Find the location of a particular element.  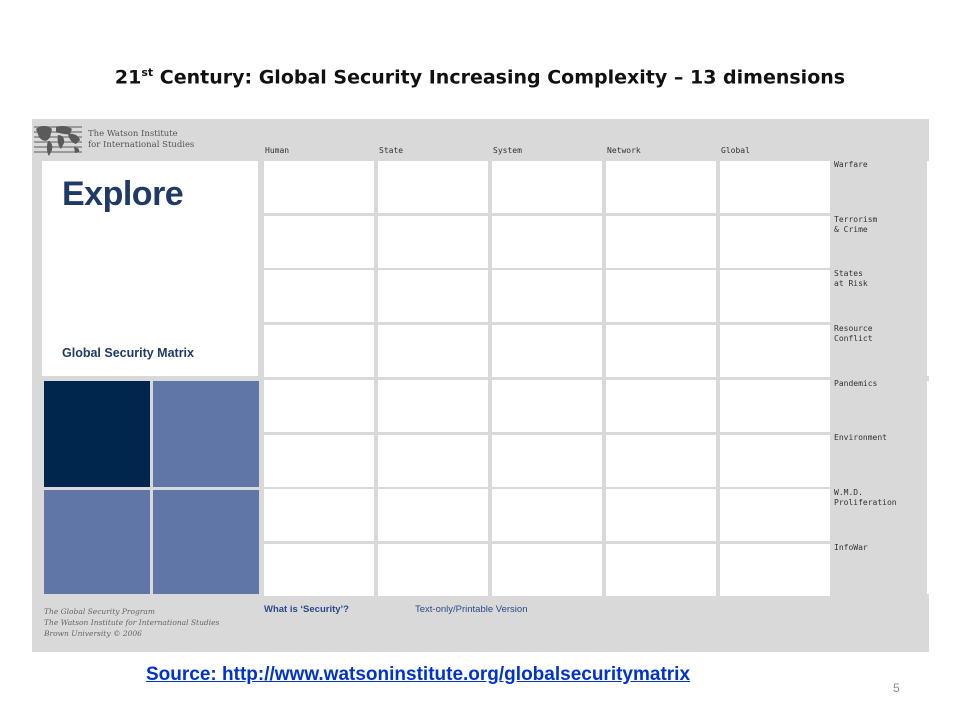

row-header-resource-conflict: Resource Conflict is located at coordinates (853, 333).